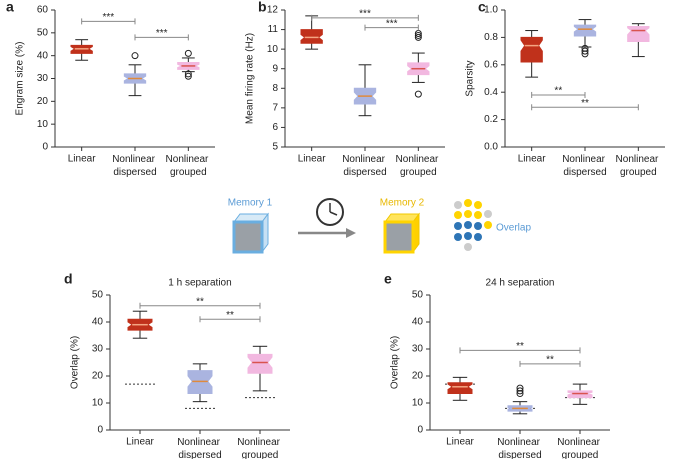  What do you see at coordinates (275, 107) in the screenshot?
I see `y-tick-label: 7` at bounding box center [275, 107].